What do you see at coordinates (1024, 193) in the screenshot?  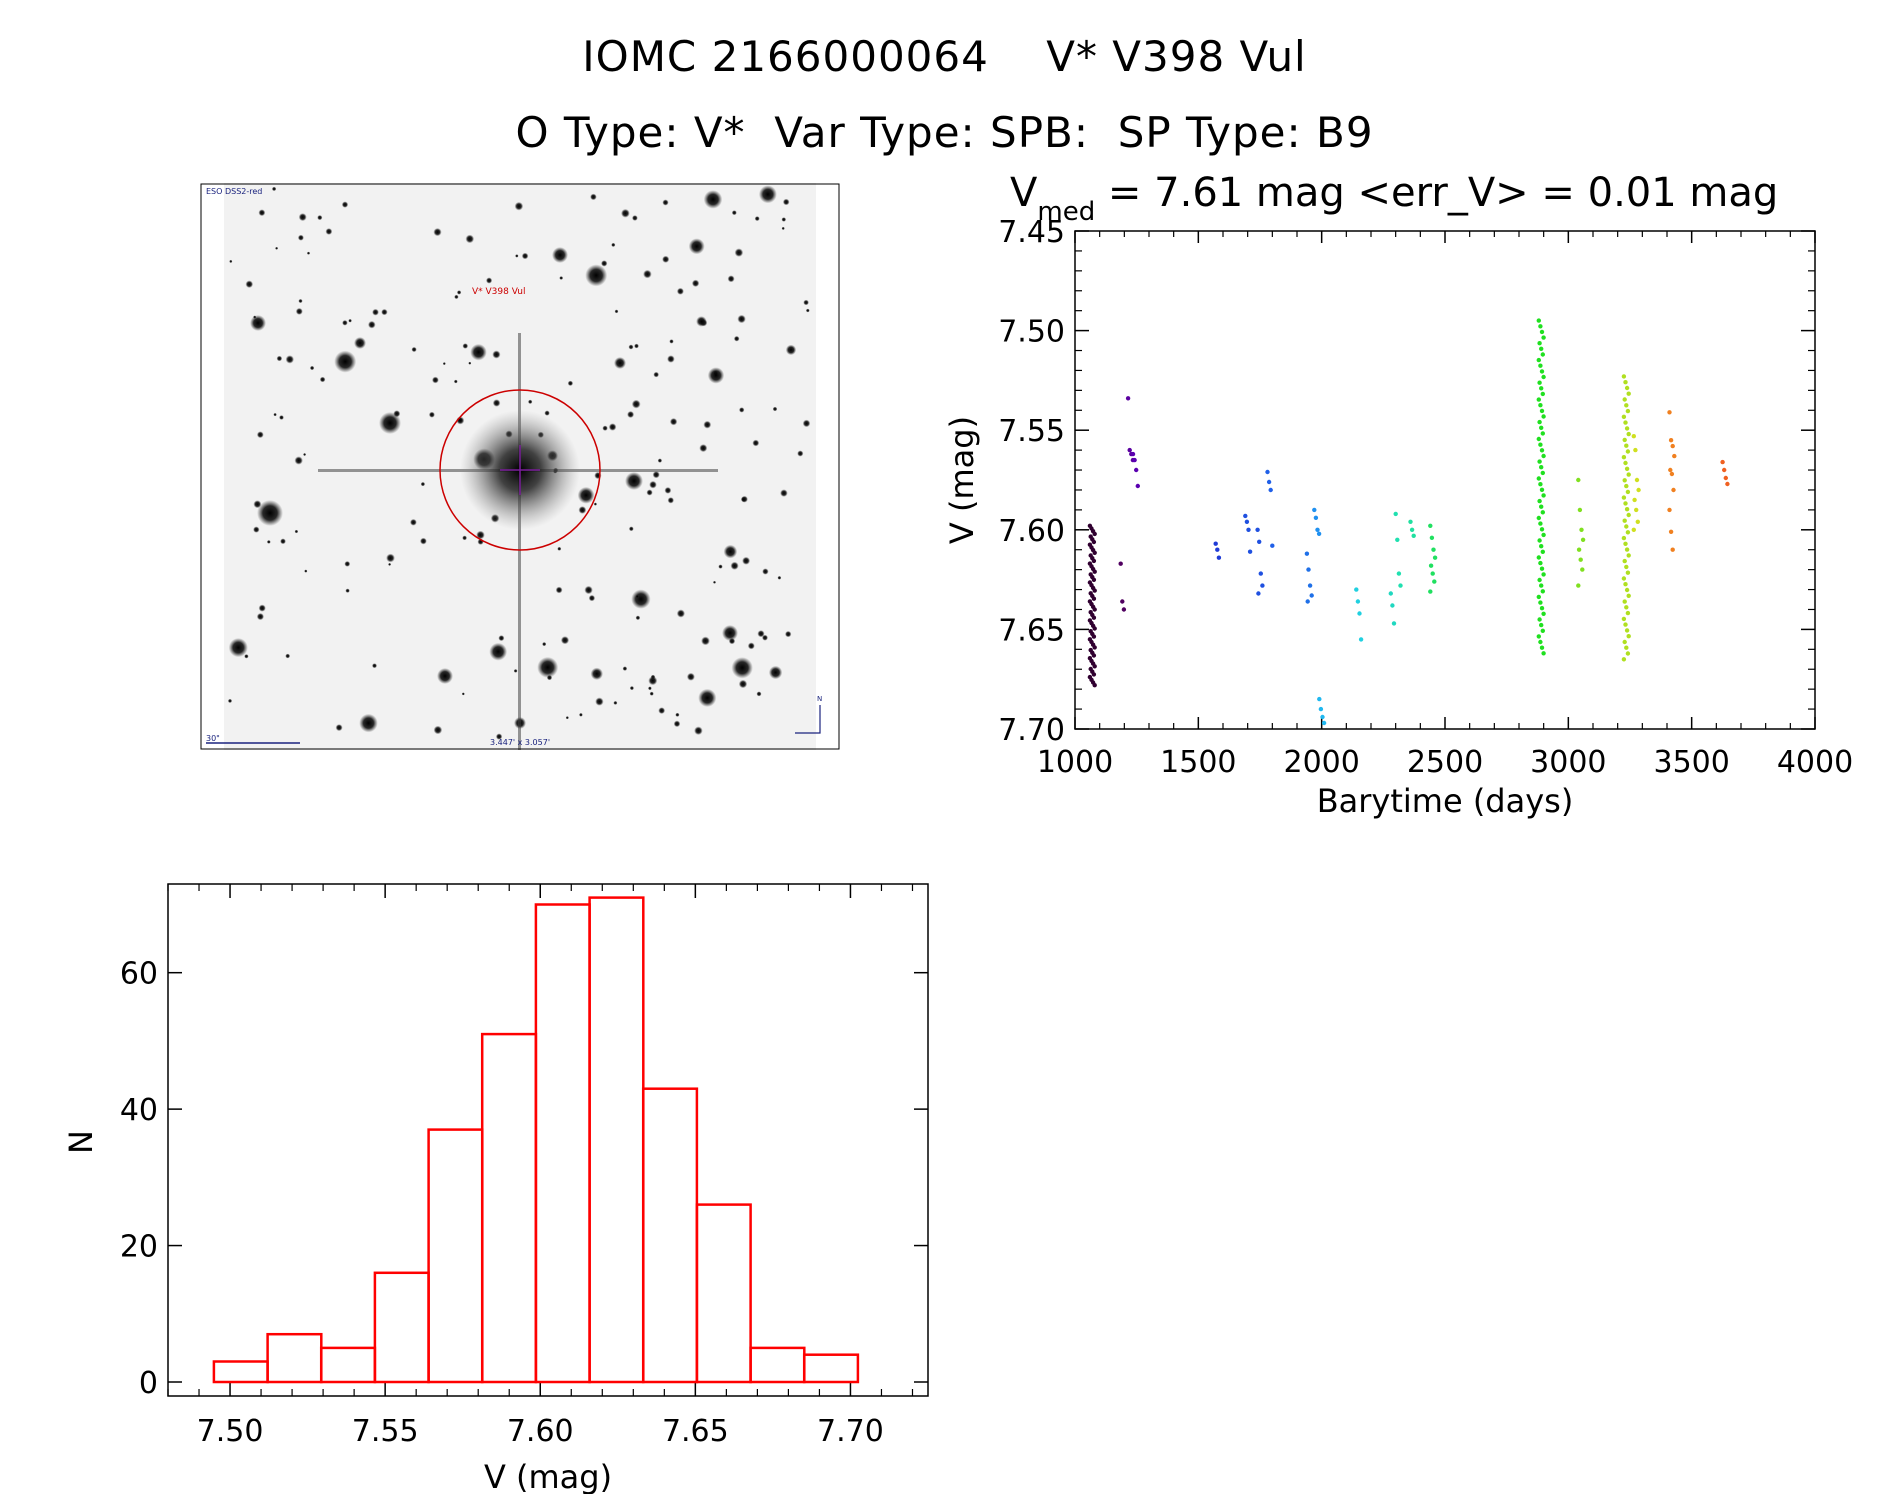 I see `lightcurve-title-main: V` at bounding box center [1024, 193].